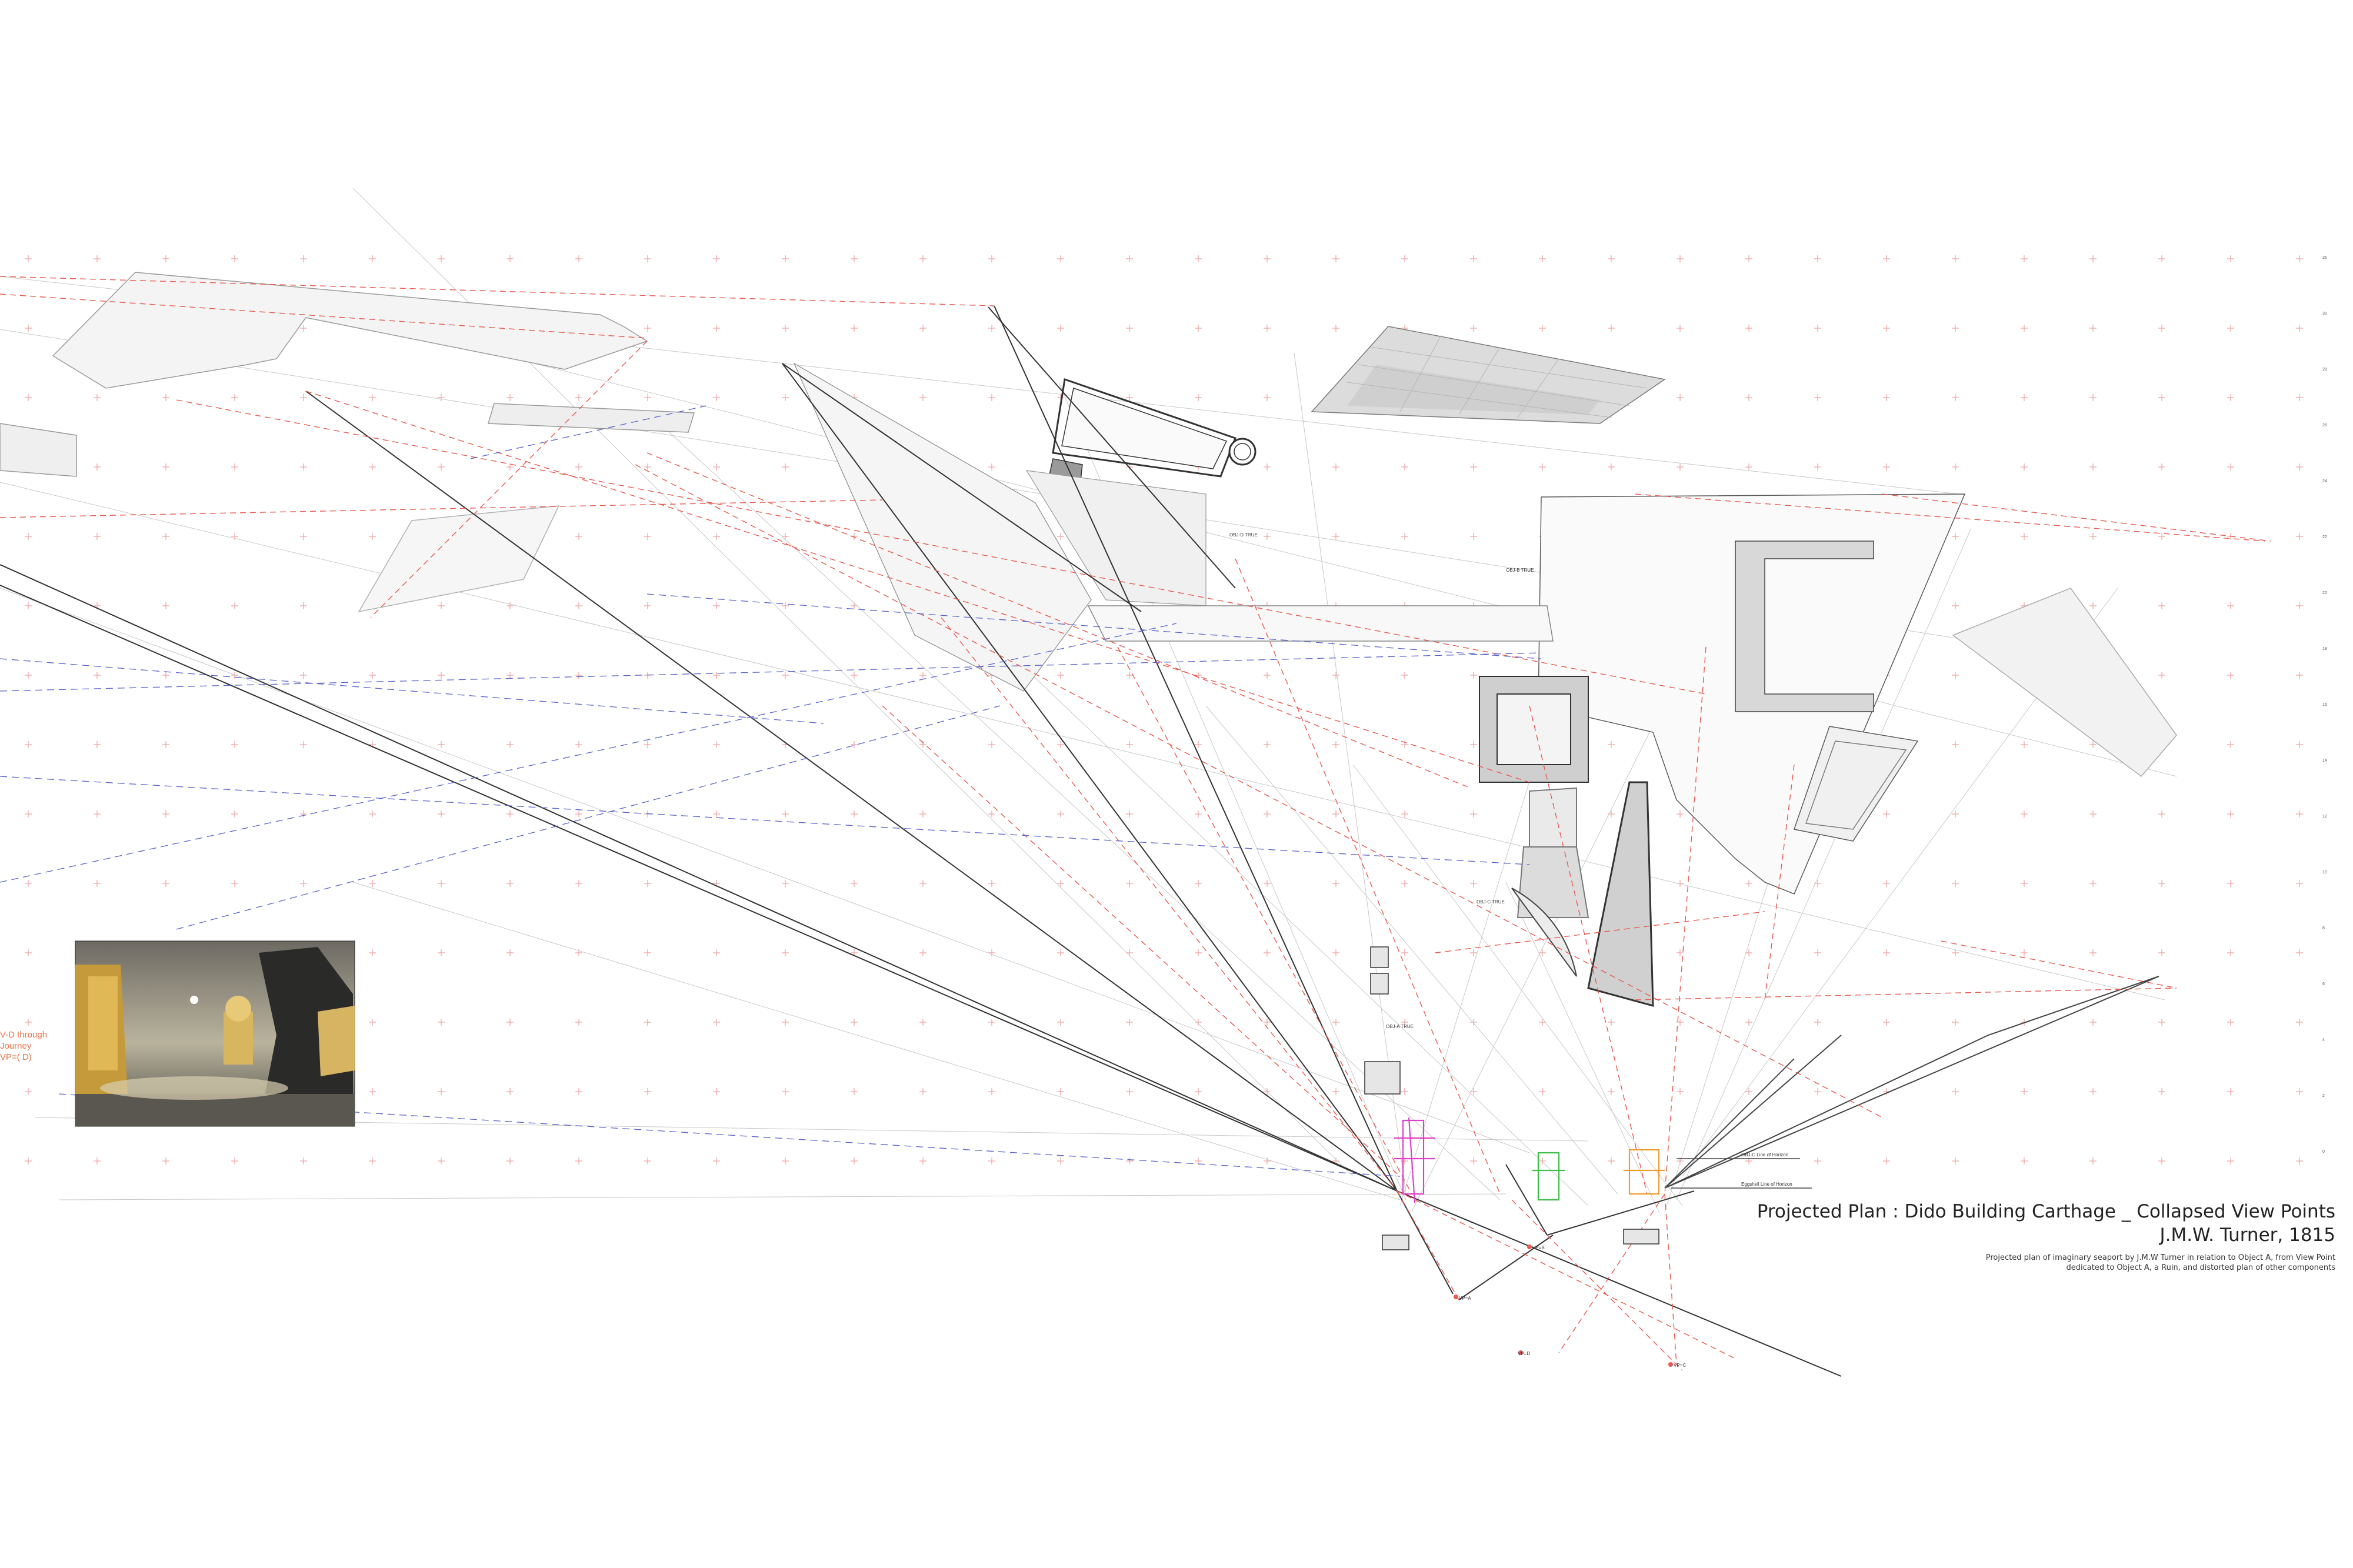  I want to click on upper-left-plan, so click(348, 442).